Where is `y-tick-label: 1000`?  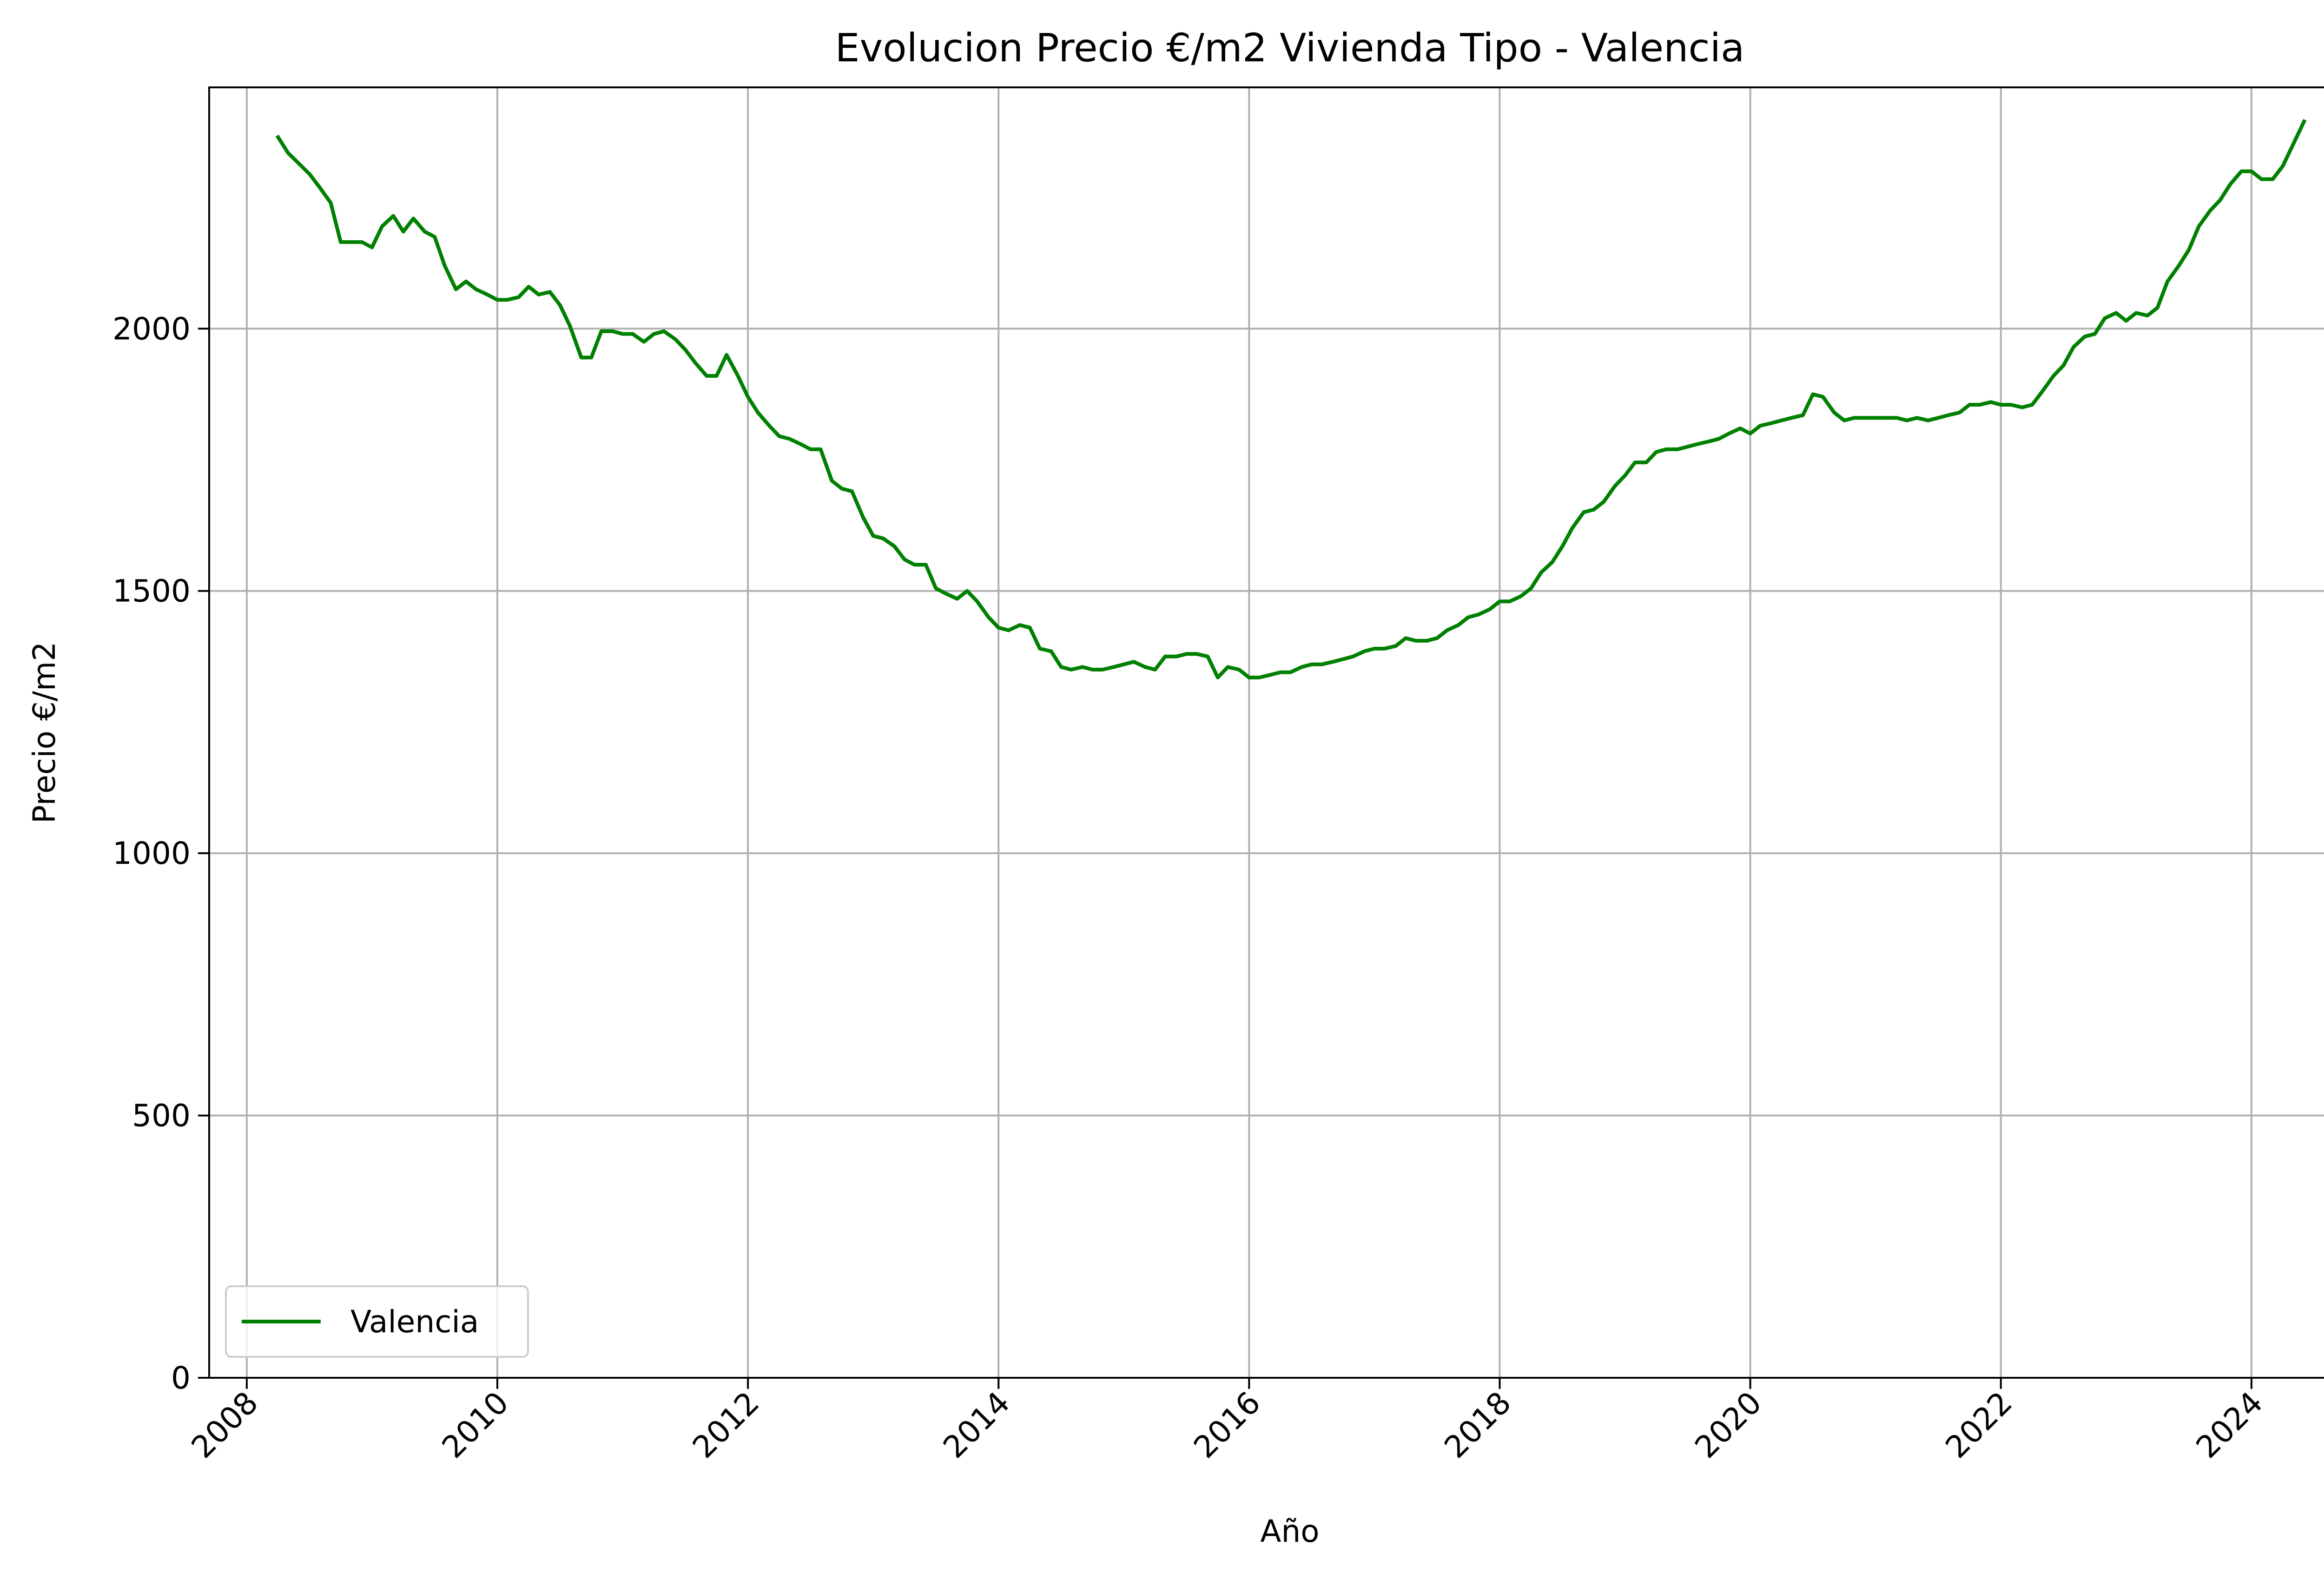
y-tick-label: 1000 is located at coordinates (151, 853).